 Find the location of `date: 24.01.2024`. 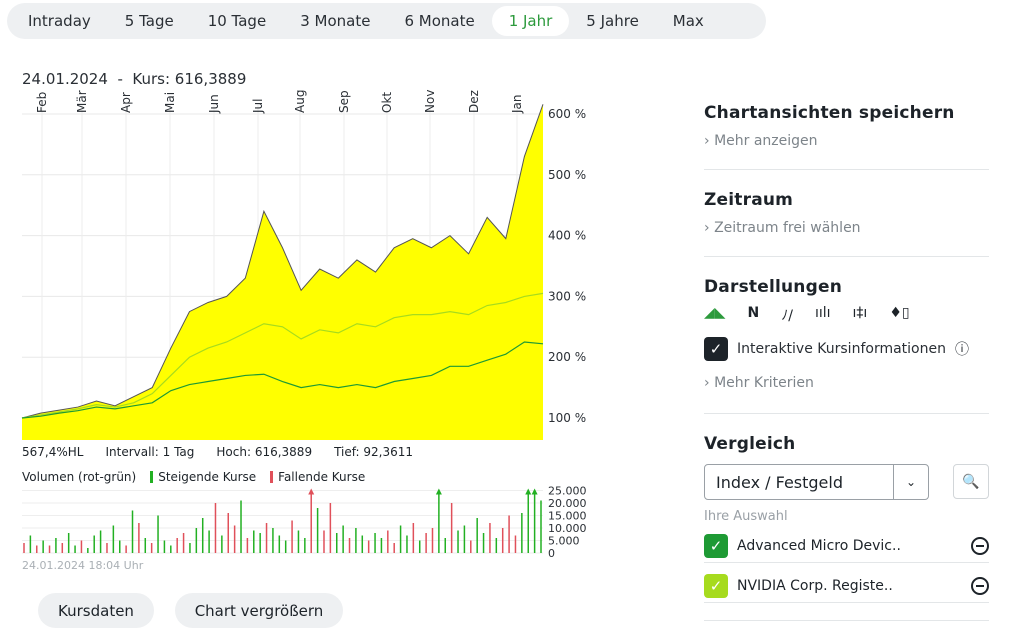

date: 24.01.2024 is located at coordinates (65, 79).